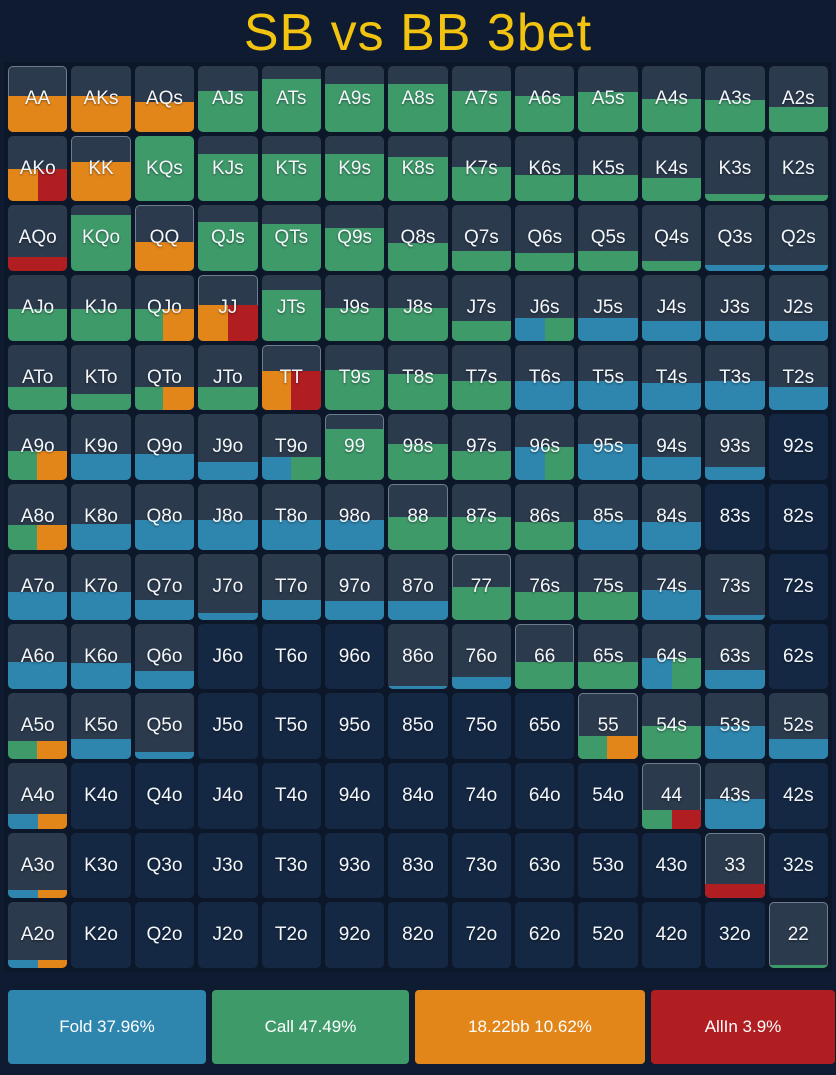  What do you see at coordinates (354, 447) in the screenshot?
I see `hand-cell-99: 99` at bounding box center [354, 447].